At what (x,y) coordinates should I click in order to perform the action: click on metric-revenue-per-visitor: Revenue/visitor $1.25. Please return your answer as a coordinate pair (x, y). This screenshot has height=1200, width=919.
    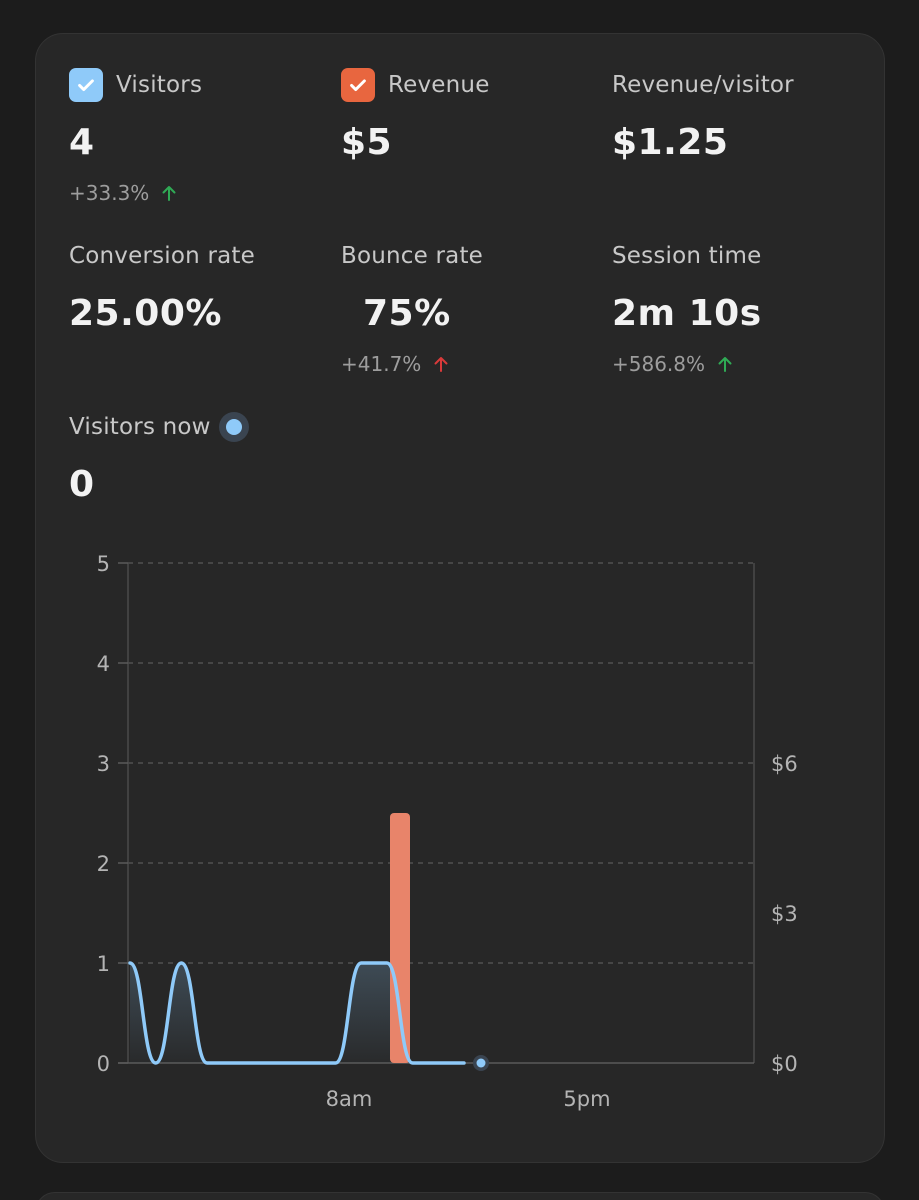
    Looking at the image, I should click on (737, 115).